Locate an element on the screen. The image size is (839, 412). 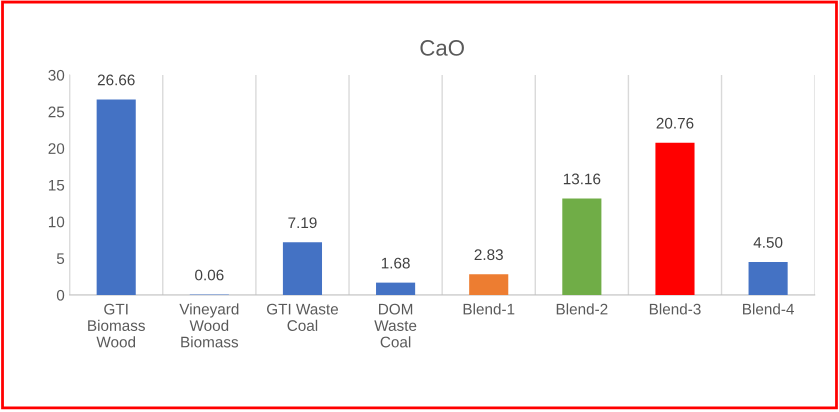
x-tick-label: GTI Biomass Wood is located at coordinates (116, 326).